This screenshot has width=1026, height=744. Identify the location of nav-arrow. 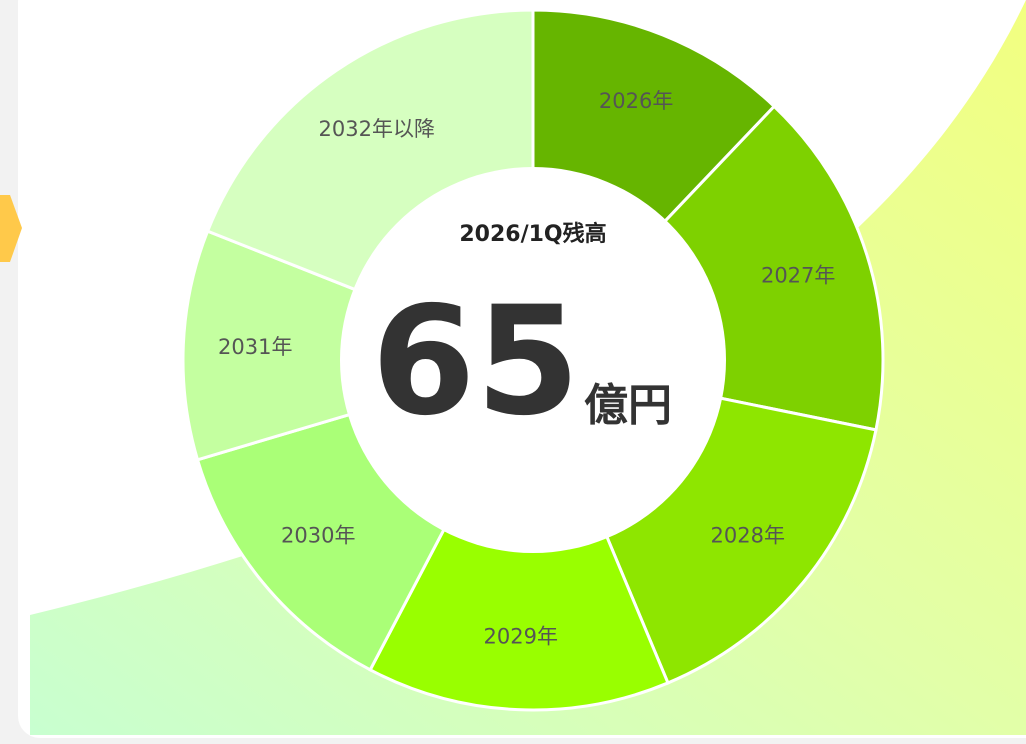
(11, 228).